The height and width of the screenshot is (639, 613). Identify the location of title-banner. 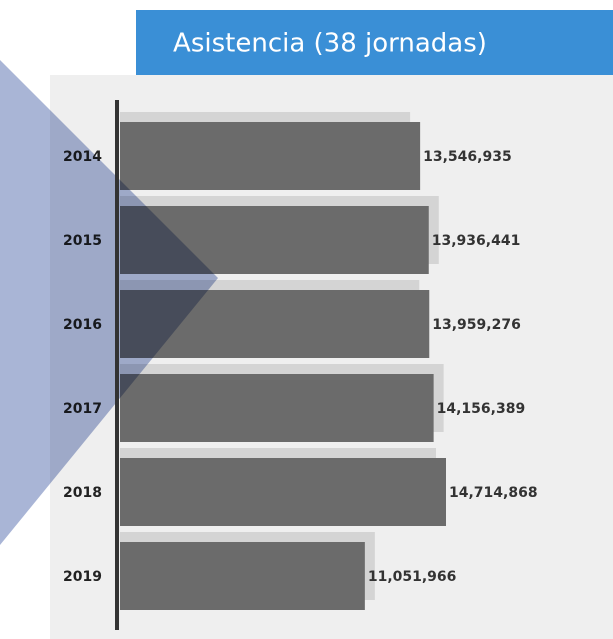
(374, 42).